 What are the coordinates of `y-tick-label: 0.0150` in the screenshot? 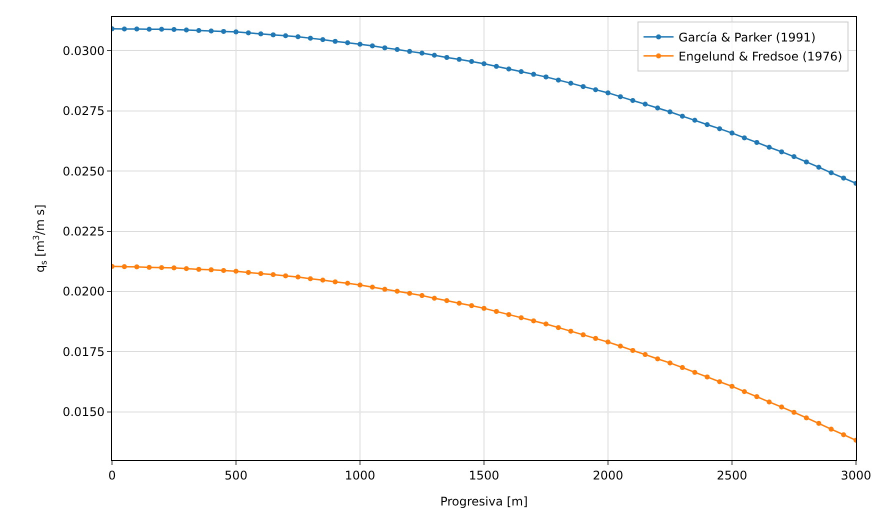 It's located at (83, 412).